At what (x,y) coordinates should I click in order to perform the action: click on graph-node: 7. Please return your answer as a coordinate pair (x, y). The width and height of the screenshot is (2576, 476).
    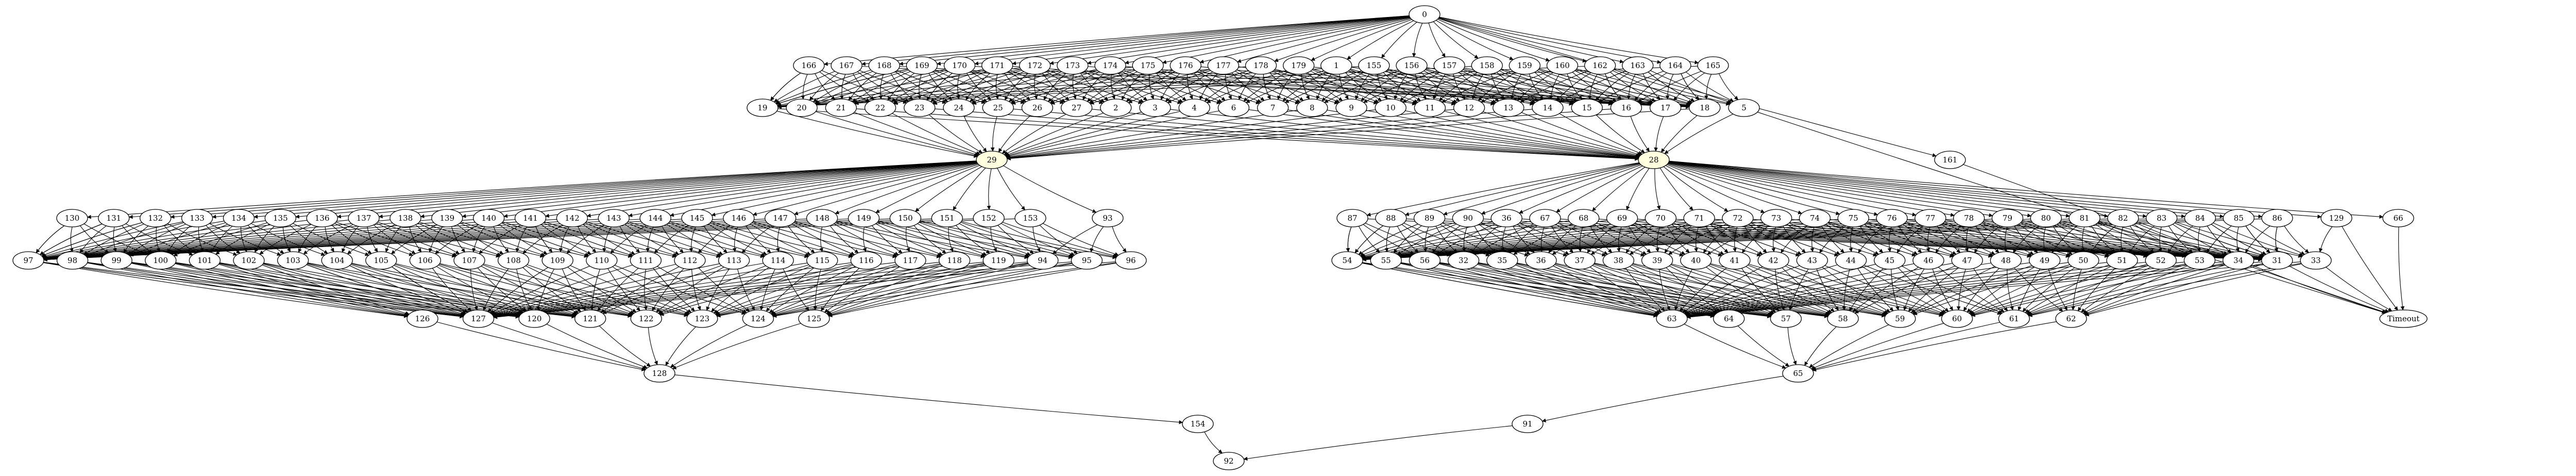
    Looking at the image, I should click on (1273, 108).